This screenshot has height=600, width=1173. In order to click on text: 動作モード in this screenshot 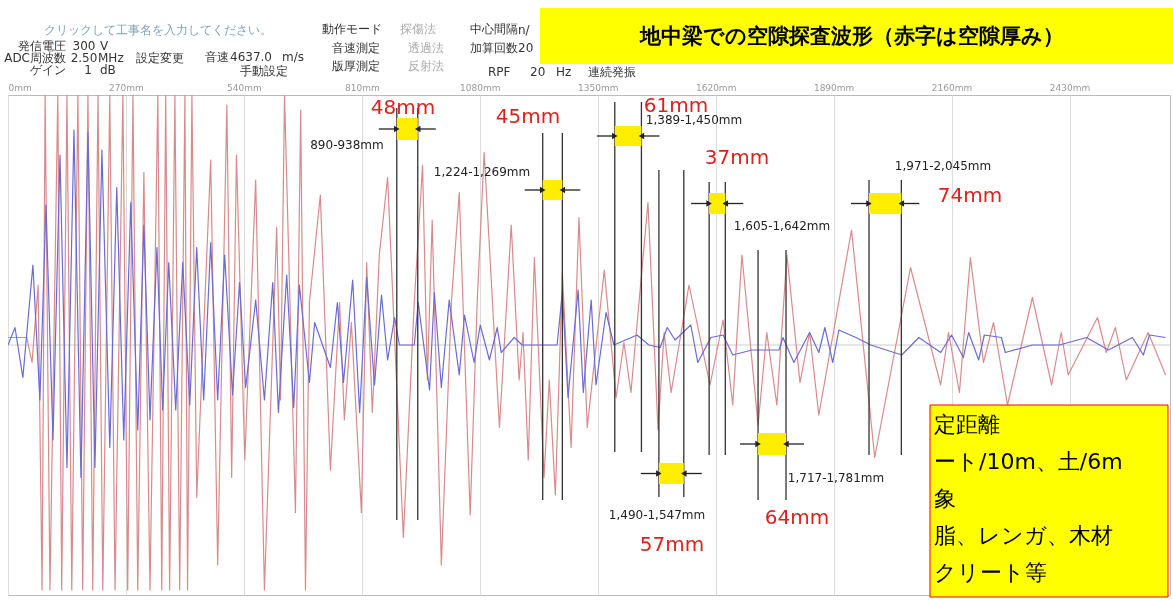, I will do `click(352, 29)`.